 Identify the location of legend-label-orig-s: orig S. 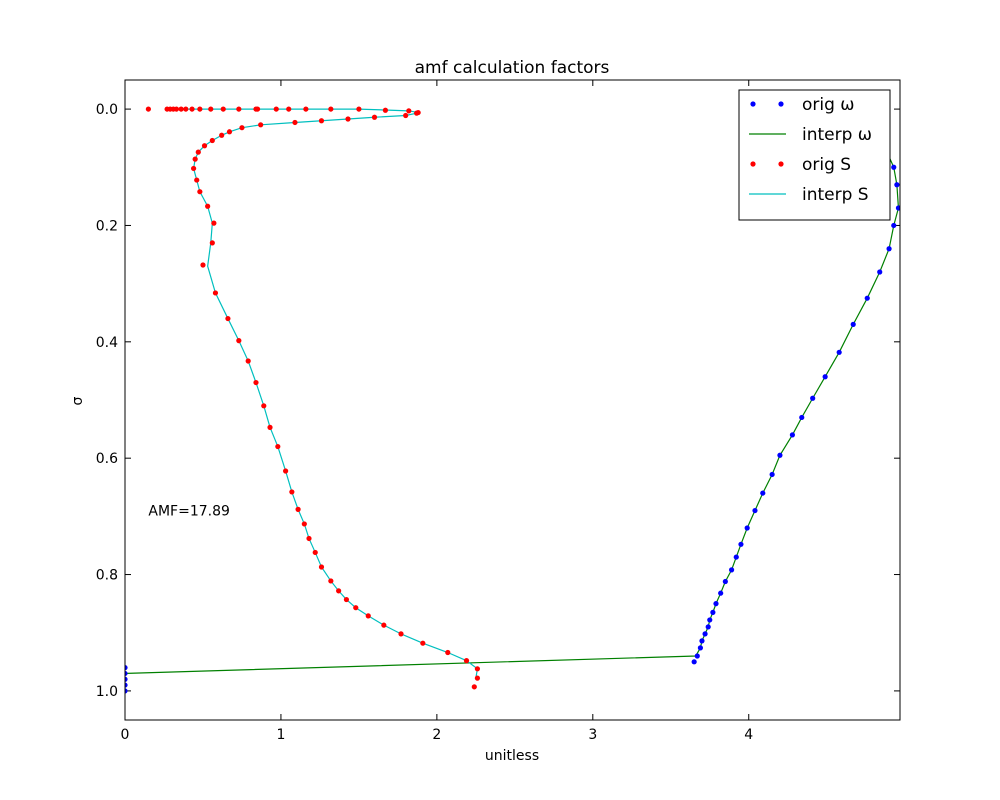
(826, 165).